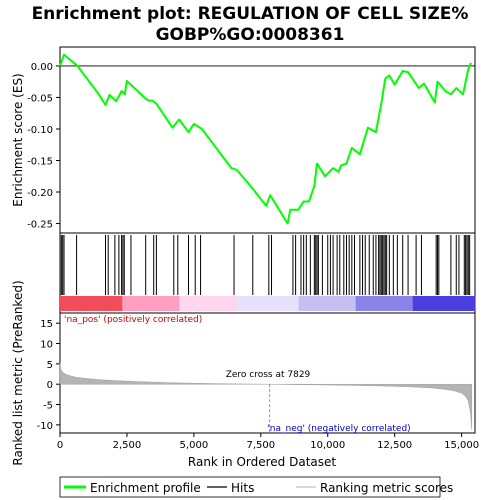 This screenshot has width=500, height=500. What do you see at coordinates (338, 429) in the screenshot?
I see `neg-label: 'na_neg' (negatively correlated)` at bounding box center [338, 429].